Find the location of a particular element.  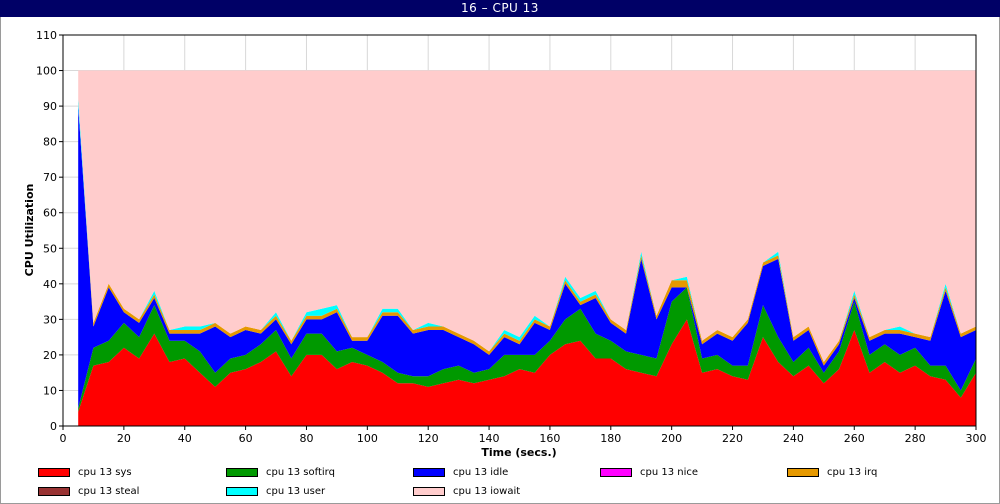

y-tick-label: 90 is located at coordinates (50, 106).